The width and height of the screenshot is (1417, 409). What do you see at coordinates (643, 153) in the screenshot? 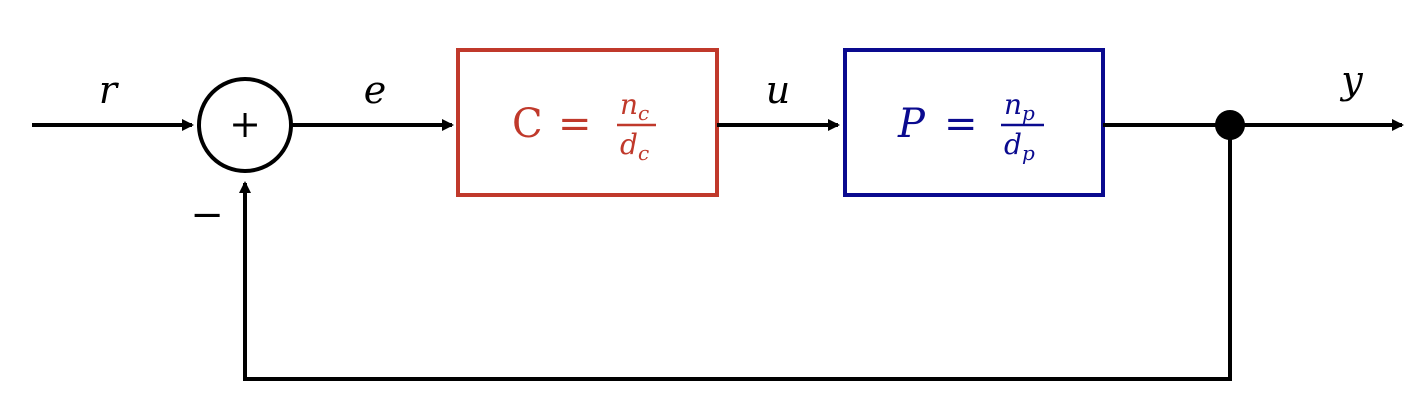
I see `controller-denominator-subscript: c` at bounding box center [643, 153].